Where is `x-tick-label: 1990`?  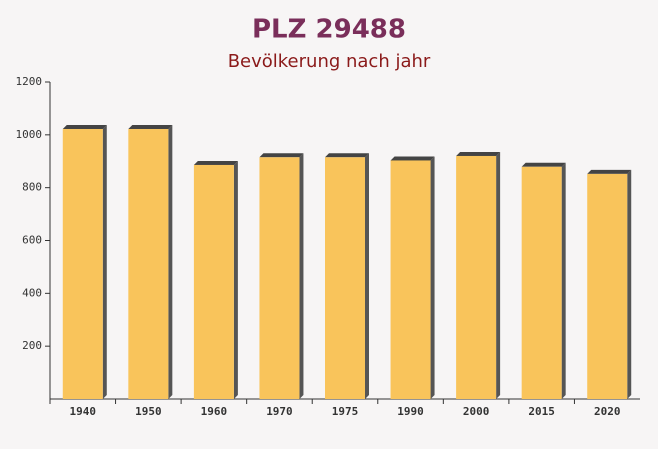 x-tick-label: 1990 is located at coordinates (410, 411).